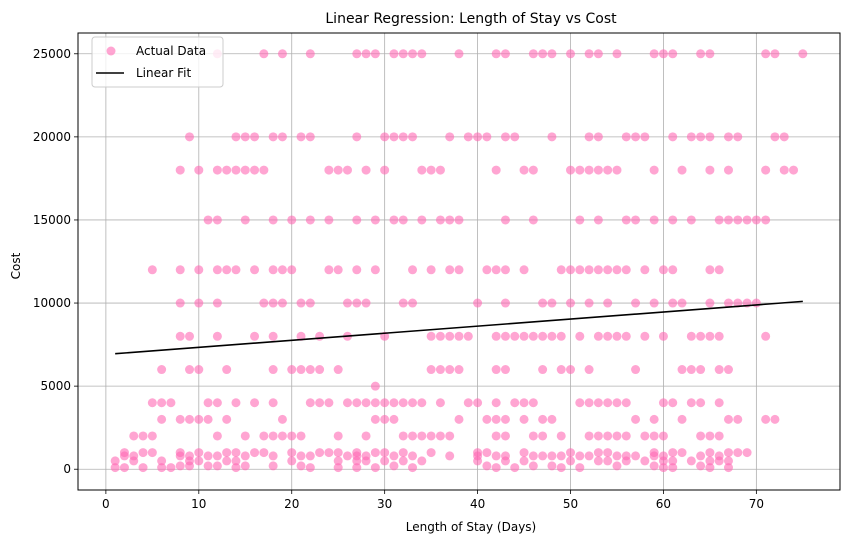 This screenshot has width=868, height=547. I want to click on y-tick-label: 5000, so click(55, 386).